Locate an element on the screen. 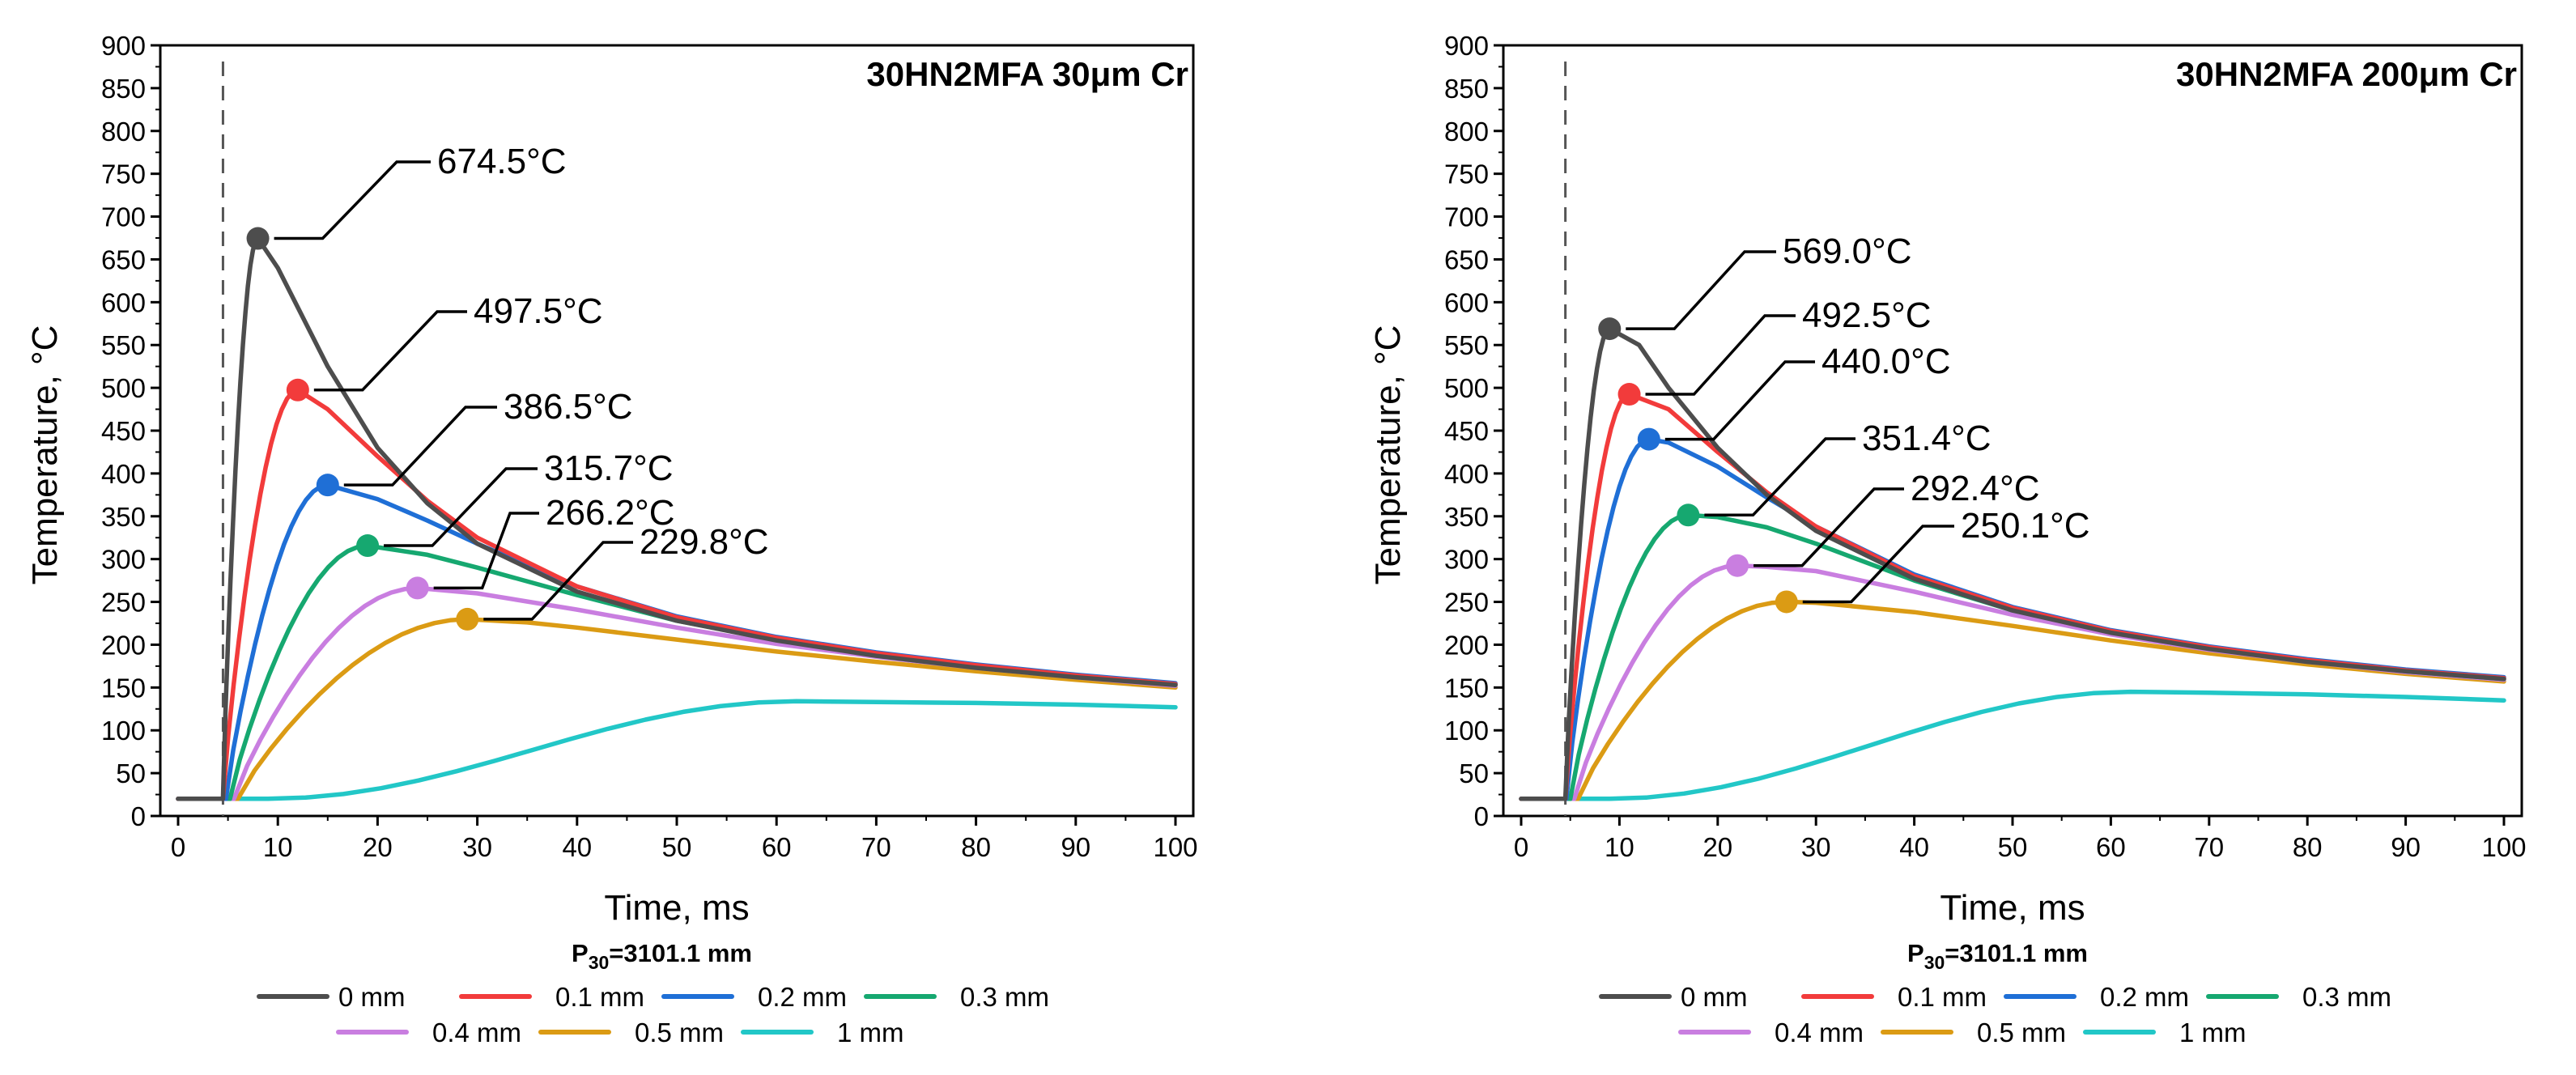 Image resolution: width=2576 pixels, height=1075 pixels. y-tick-label: 0 is located at coordinates (139, 816).